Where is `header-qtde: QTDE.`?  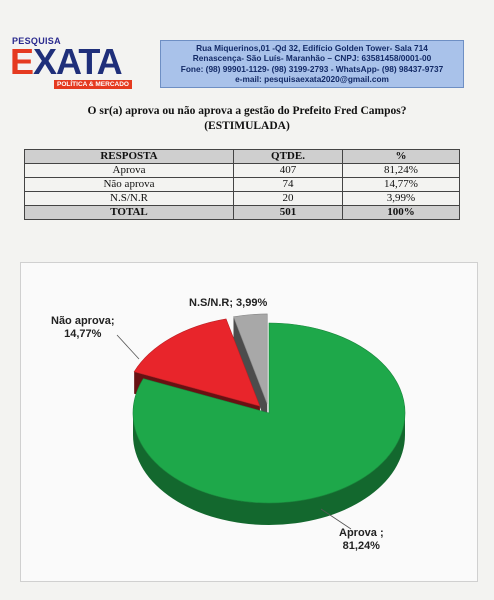 header-qtde: QTDE. is located at coordinates (288, 156).